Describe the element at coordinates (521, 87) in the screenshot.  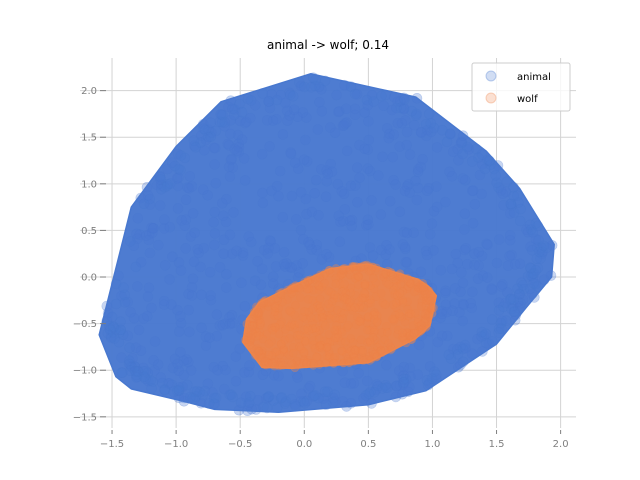
I see `legend-frame` at that location.